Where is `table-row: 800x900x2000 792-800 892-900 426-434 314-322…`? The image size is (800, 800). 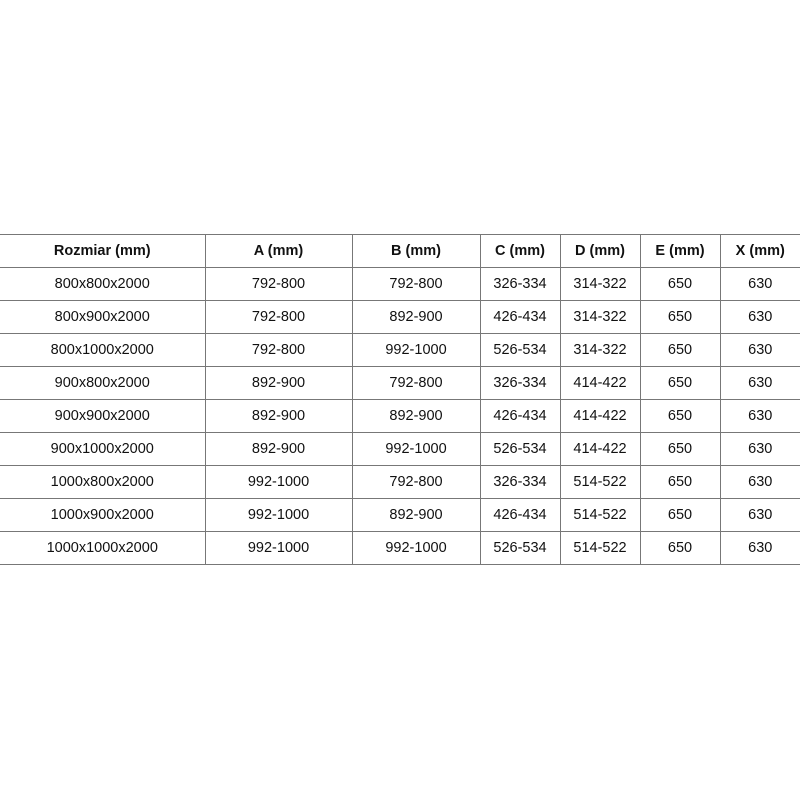 table-row: 800x900x2000 792-800 892-900 426-434 314-322… is located at coordinates (400, 317).